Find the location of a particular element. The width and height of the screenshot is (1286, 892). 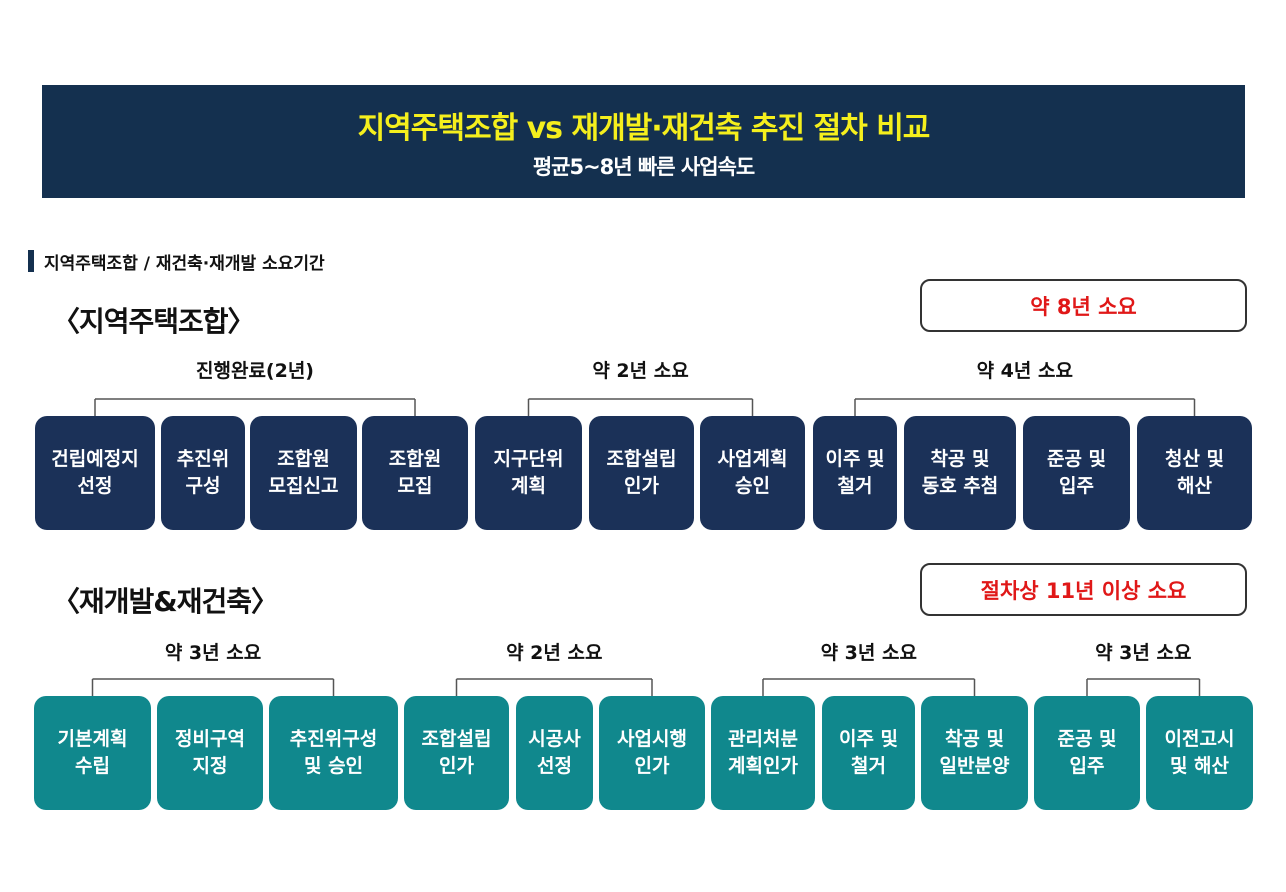

redevelopment-total-box: 절차상 11년 이상 소요 is located at coordinates (1083, 589).